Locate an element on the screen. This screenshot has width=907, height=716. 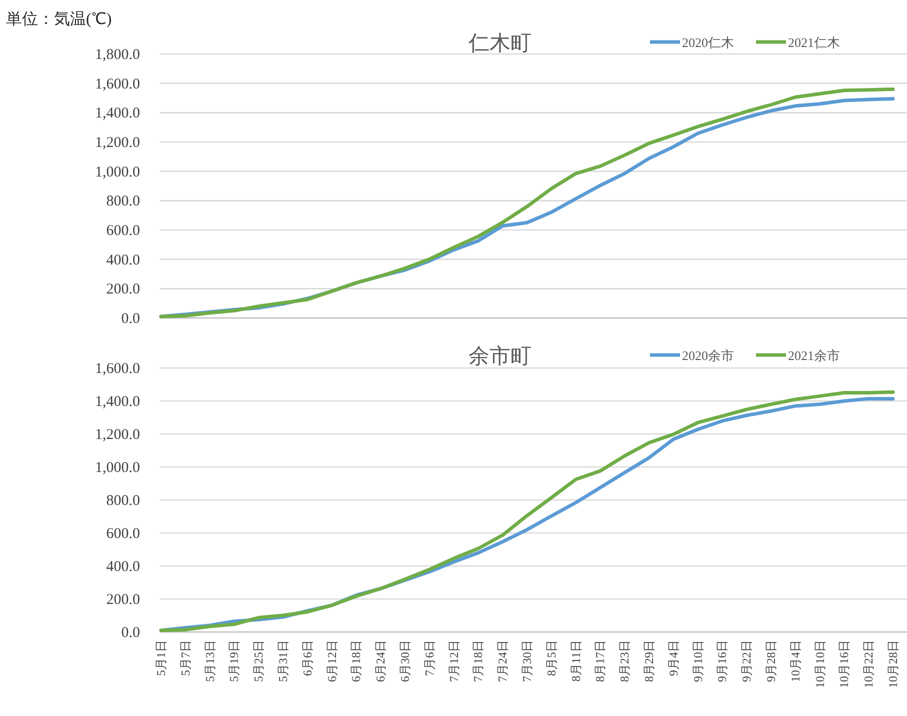
x-tick-label: 6月6日 is located at coordinates (307, 658).